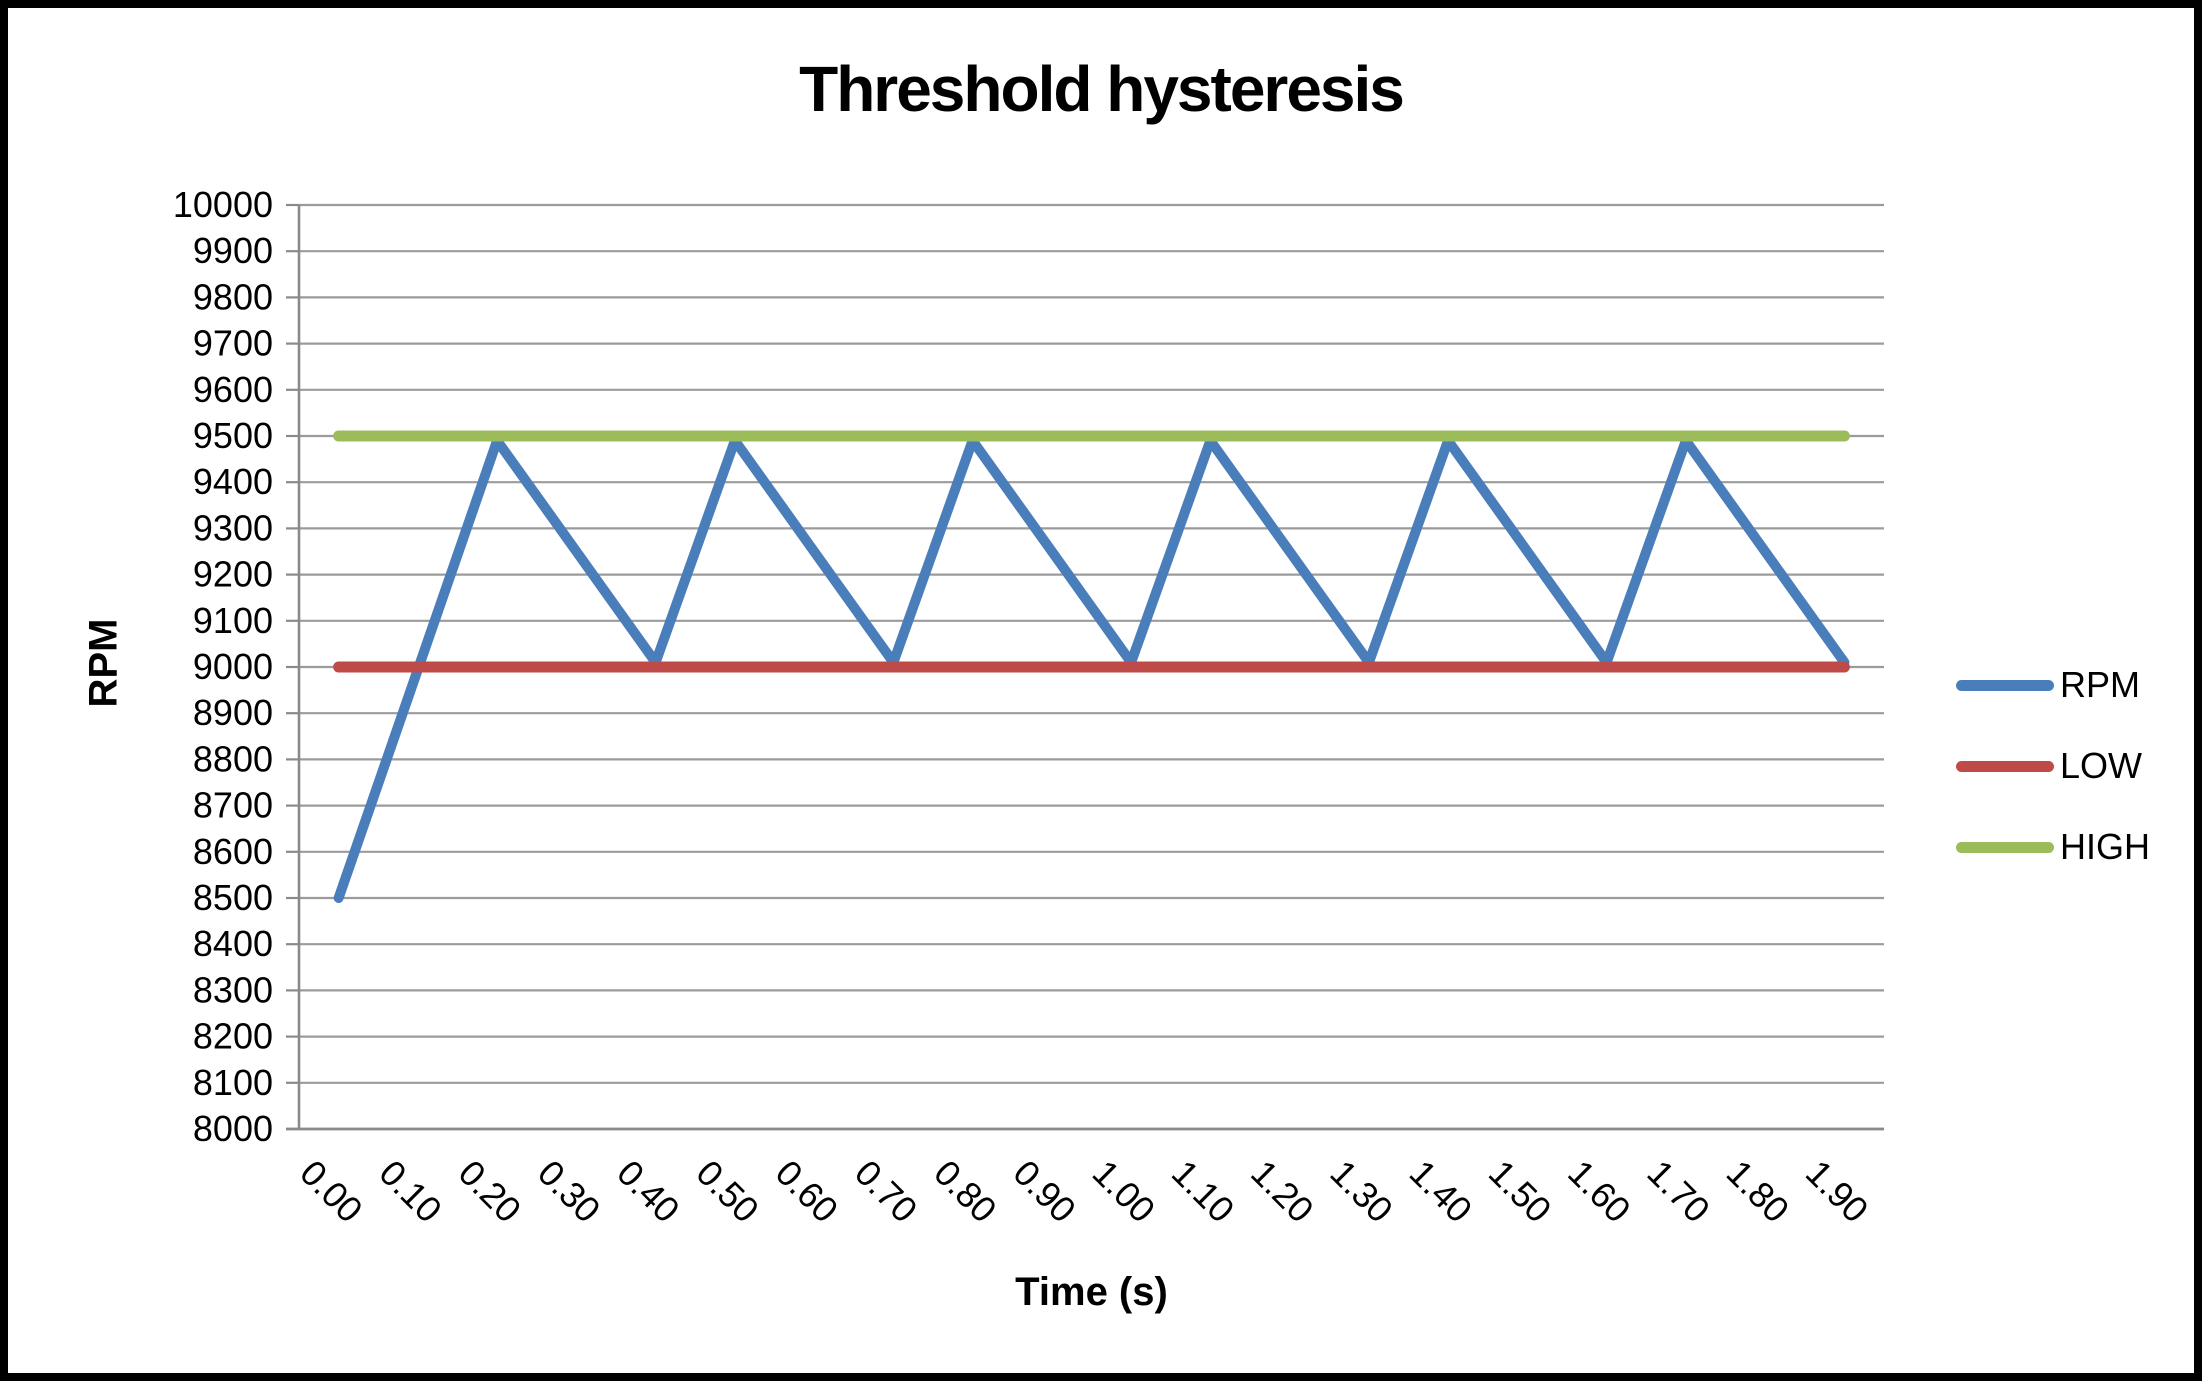 The width and height of the screenshot is (2202, 1381). What do you see at coordinates (1758, 1191) in the screenshot?
I see `x-tick-label: 1.80` at bounding box center [1758, 1191].